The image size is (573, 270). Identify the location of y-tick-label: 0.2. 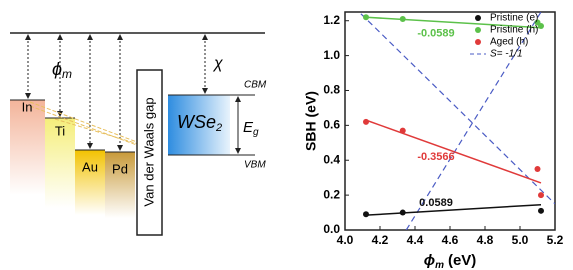
(331, 194).